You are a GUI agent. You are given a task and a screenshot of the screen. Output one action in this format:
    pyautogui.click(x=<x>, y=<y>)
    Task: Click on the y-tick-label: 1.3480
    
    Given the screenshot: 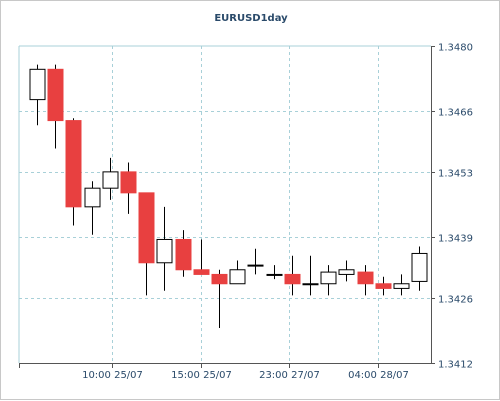 What is the action you would take?
    pyautogui.click(x=455, y=48)
    